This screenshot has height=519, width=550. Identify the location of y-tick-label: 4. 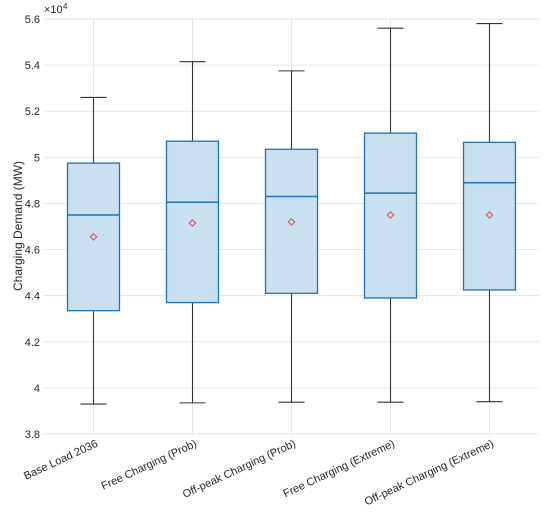
(37, 389).